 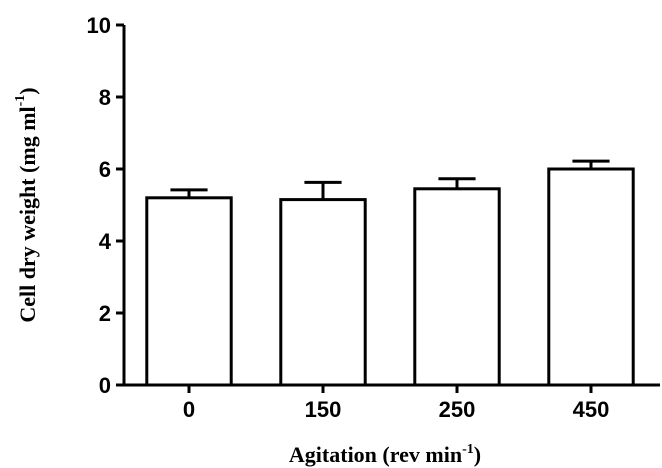 I want to click on y-tick-label-6: 6, so click(x=105, y=169).